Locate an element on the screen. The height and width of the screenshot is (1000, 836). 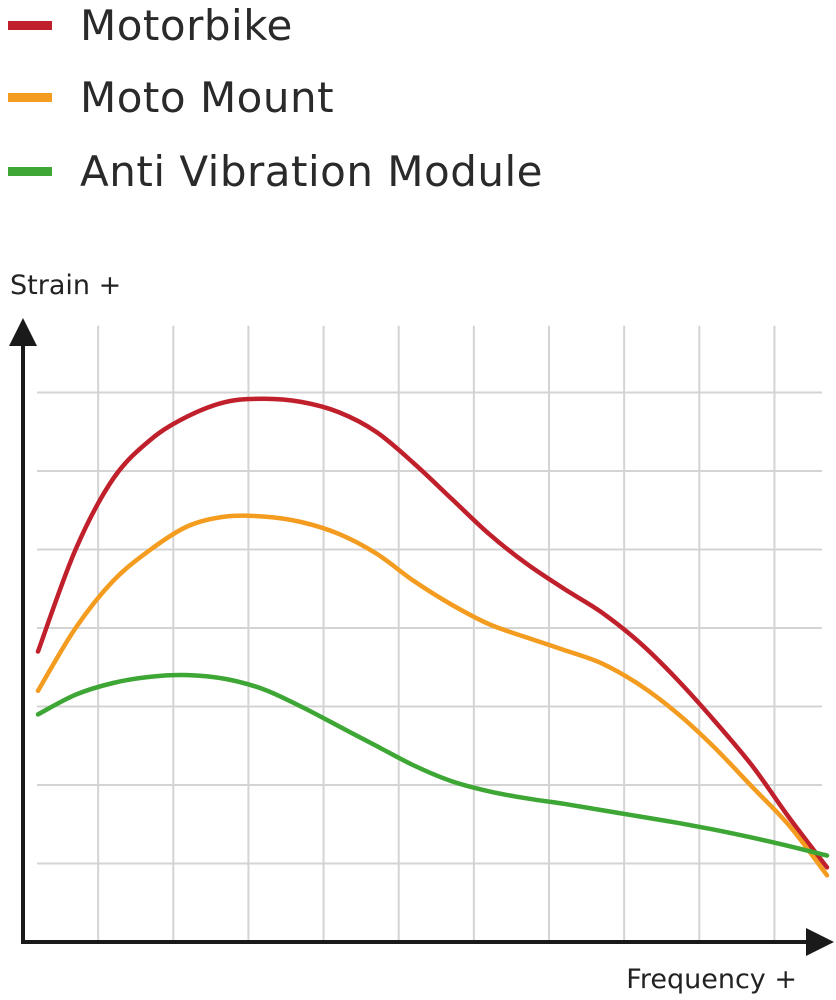
y-axis-arrow is located at coordinates (23, 332).